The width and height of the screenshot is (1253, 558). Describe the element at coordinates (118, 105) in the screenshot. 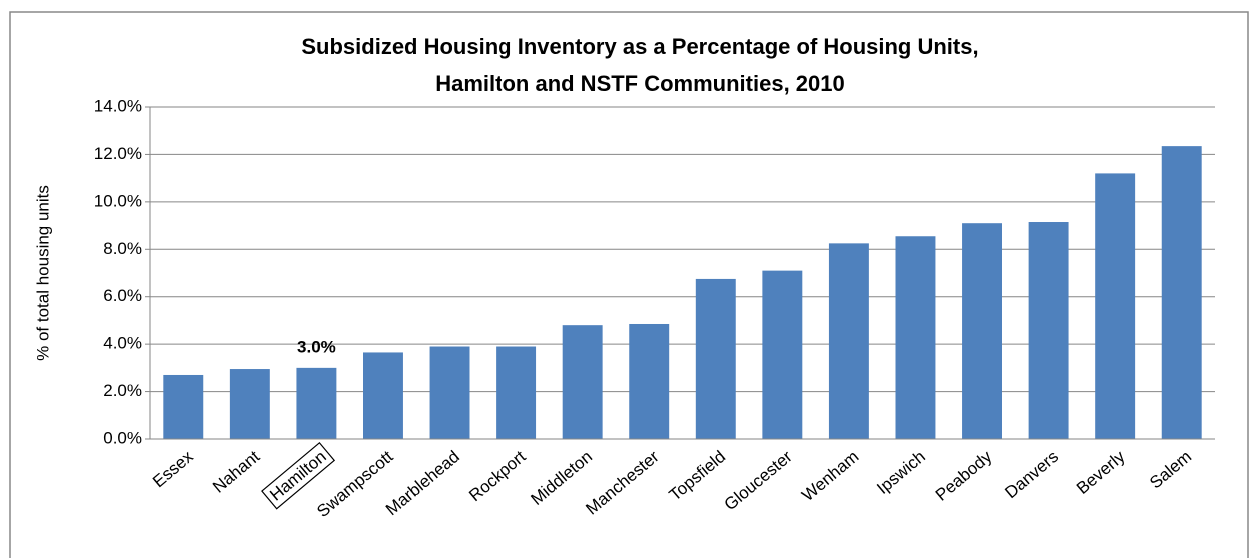

I see `y-tick-label: 14.0%` at that location.